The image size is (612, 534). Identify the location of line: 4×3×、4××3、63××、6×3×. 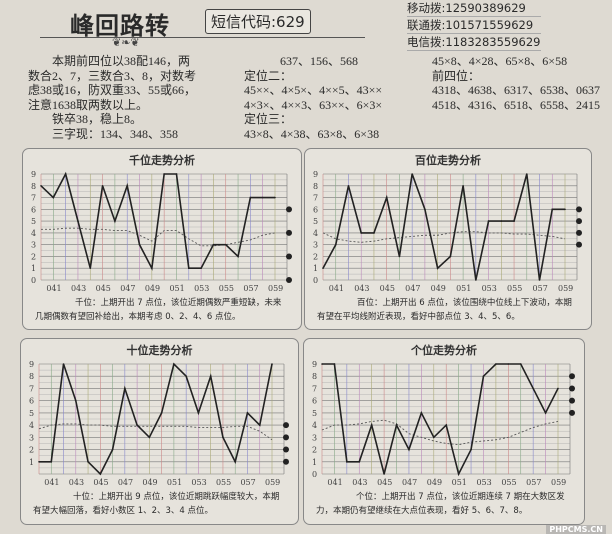
(313, 104).